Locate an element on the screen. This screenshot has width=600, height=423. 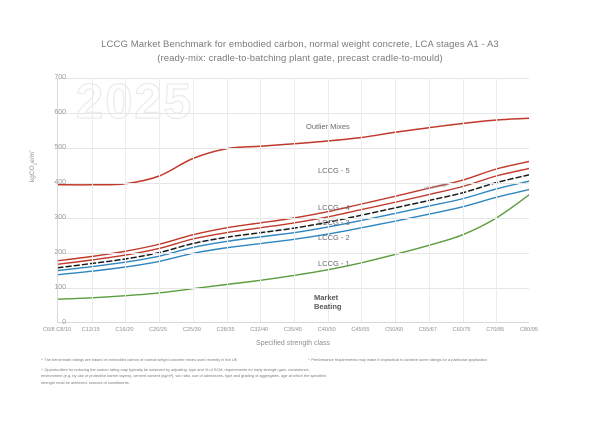
y-axis-tick-label: 600 is located at coordinates (60, 112).